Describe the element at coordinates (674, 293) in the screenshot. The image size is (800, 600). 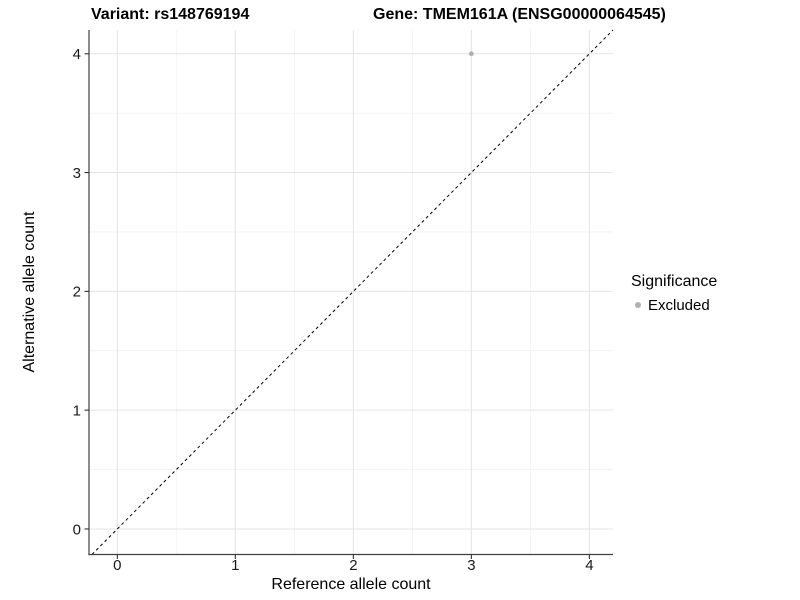
I see `legend: Significance Excluded` at that location.